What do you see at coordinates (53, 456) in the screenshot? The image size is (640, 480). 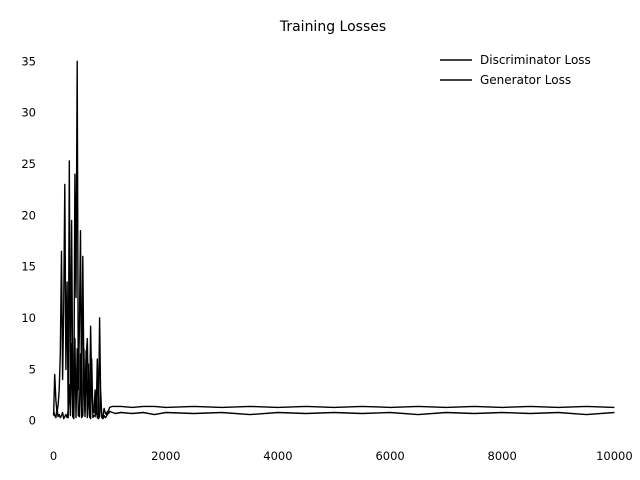 I see `x-tick-label: 0` at bounding box center [53, 456].